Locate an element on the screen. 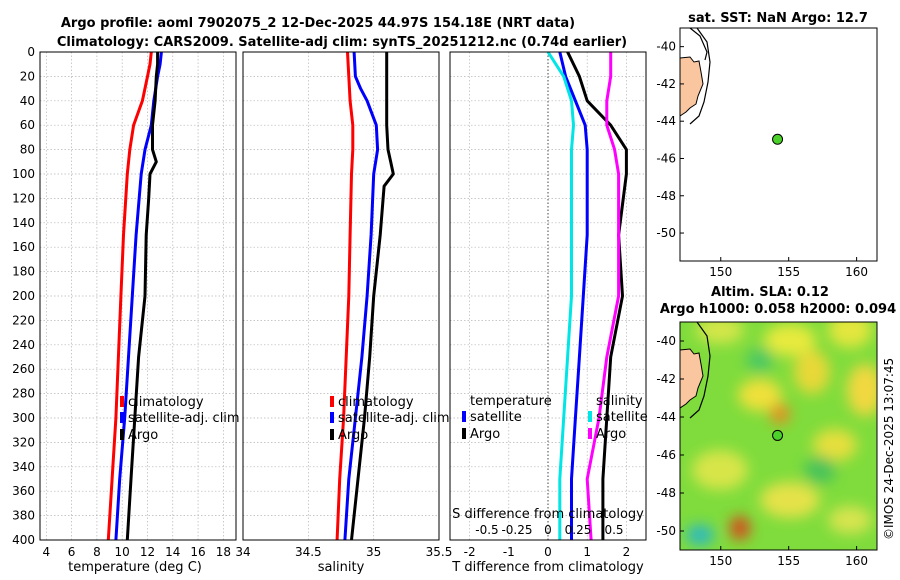 The image size is (900, 580). sst-map-axes-box is located at coordinates (778, 144).